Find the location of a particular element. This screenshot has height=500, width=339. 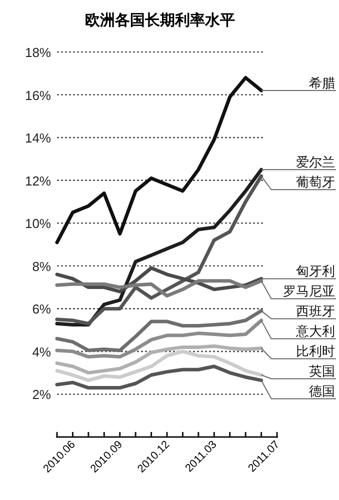

y-tick-label: 14% is located at coordinates (38, 138).